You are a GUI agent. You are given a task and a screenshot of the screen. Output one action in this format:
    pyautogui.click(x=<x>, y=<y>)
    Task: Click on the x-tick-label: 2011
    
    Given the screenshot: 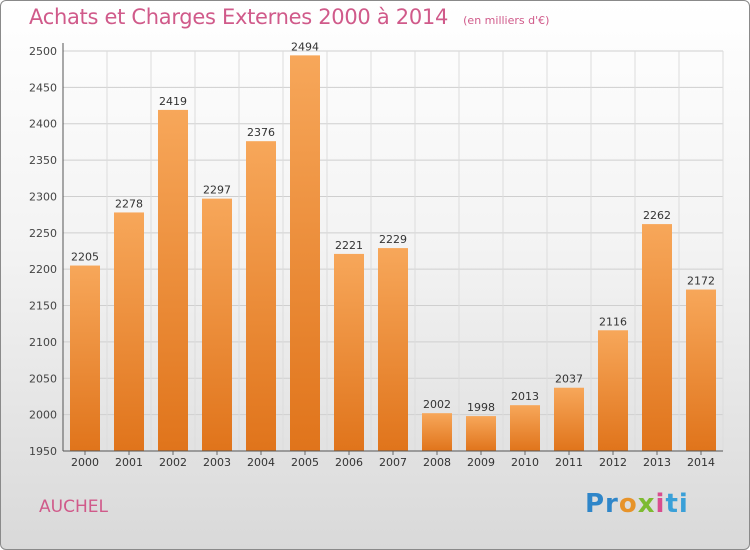 What is the action you would take?
    pyautogui.click(x=569, y=462)
    